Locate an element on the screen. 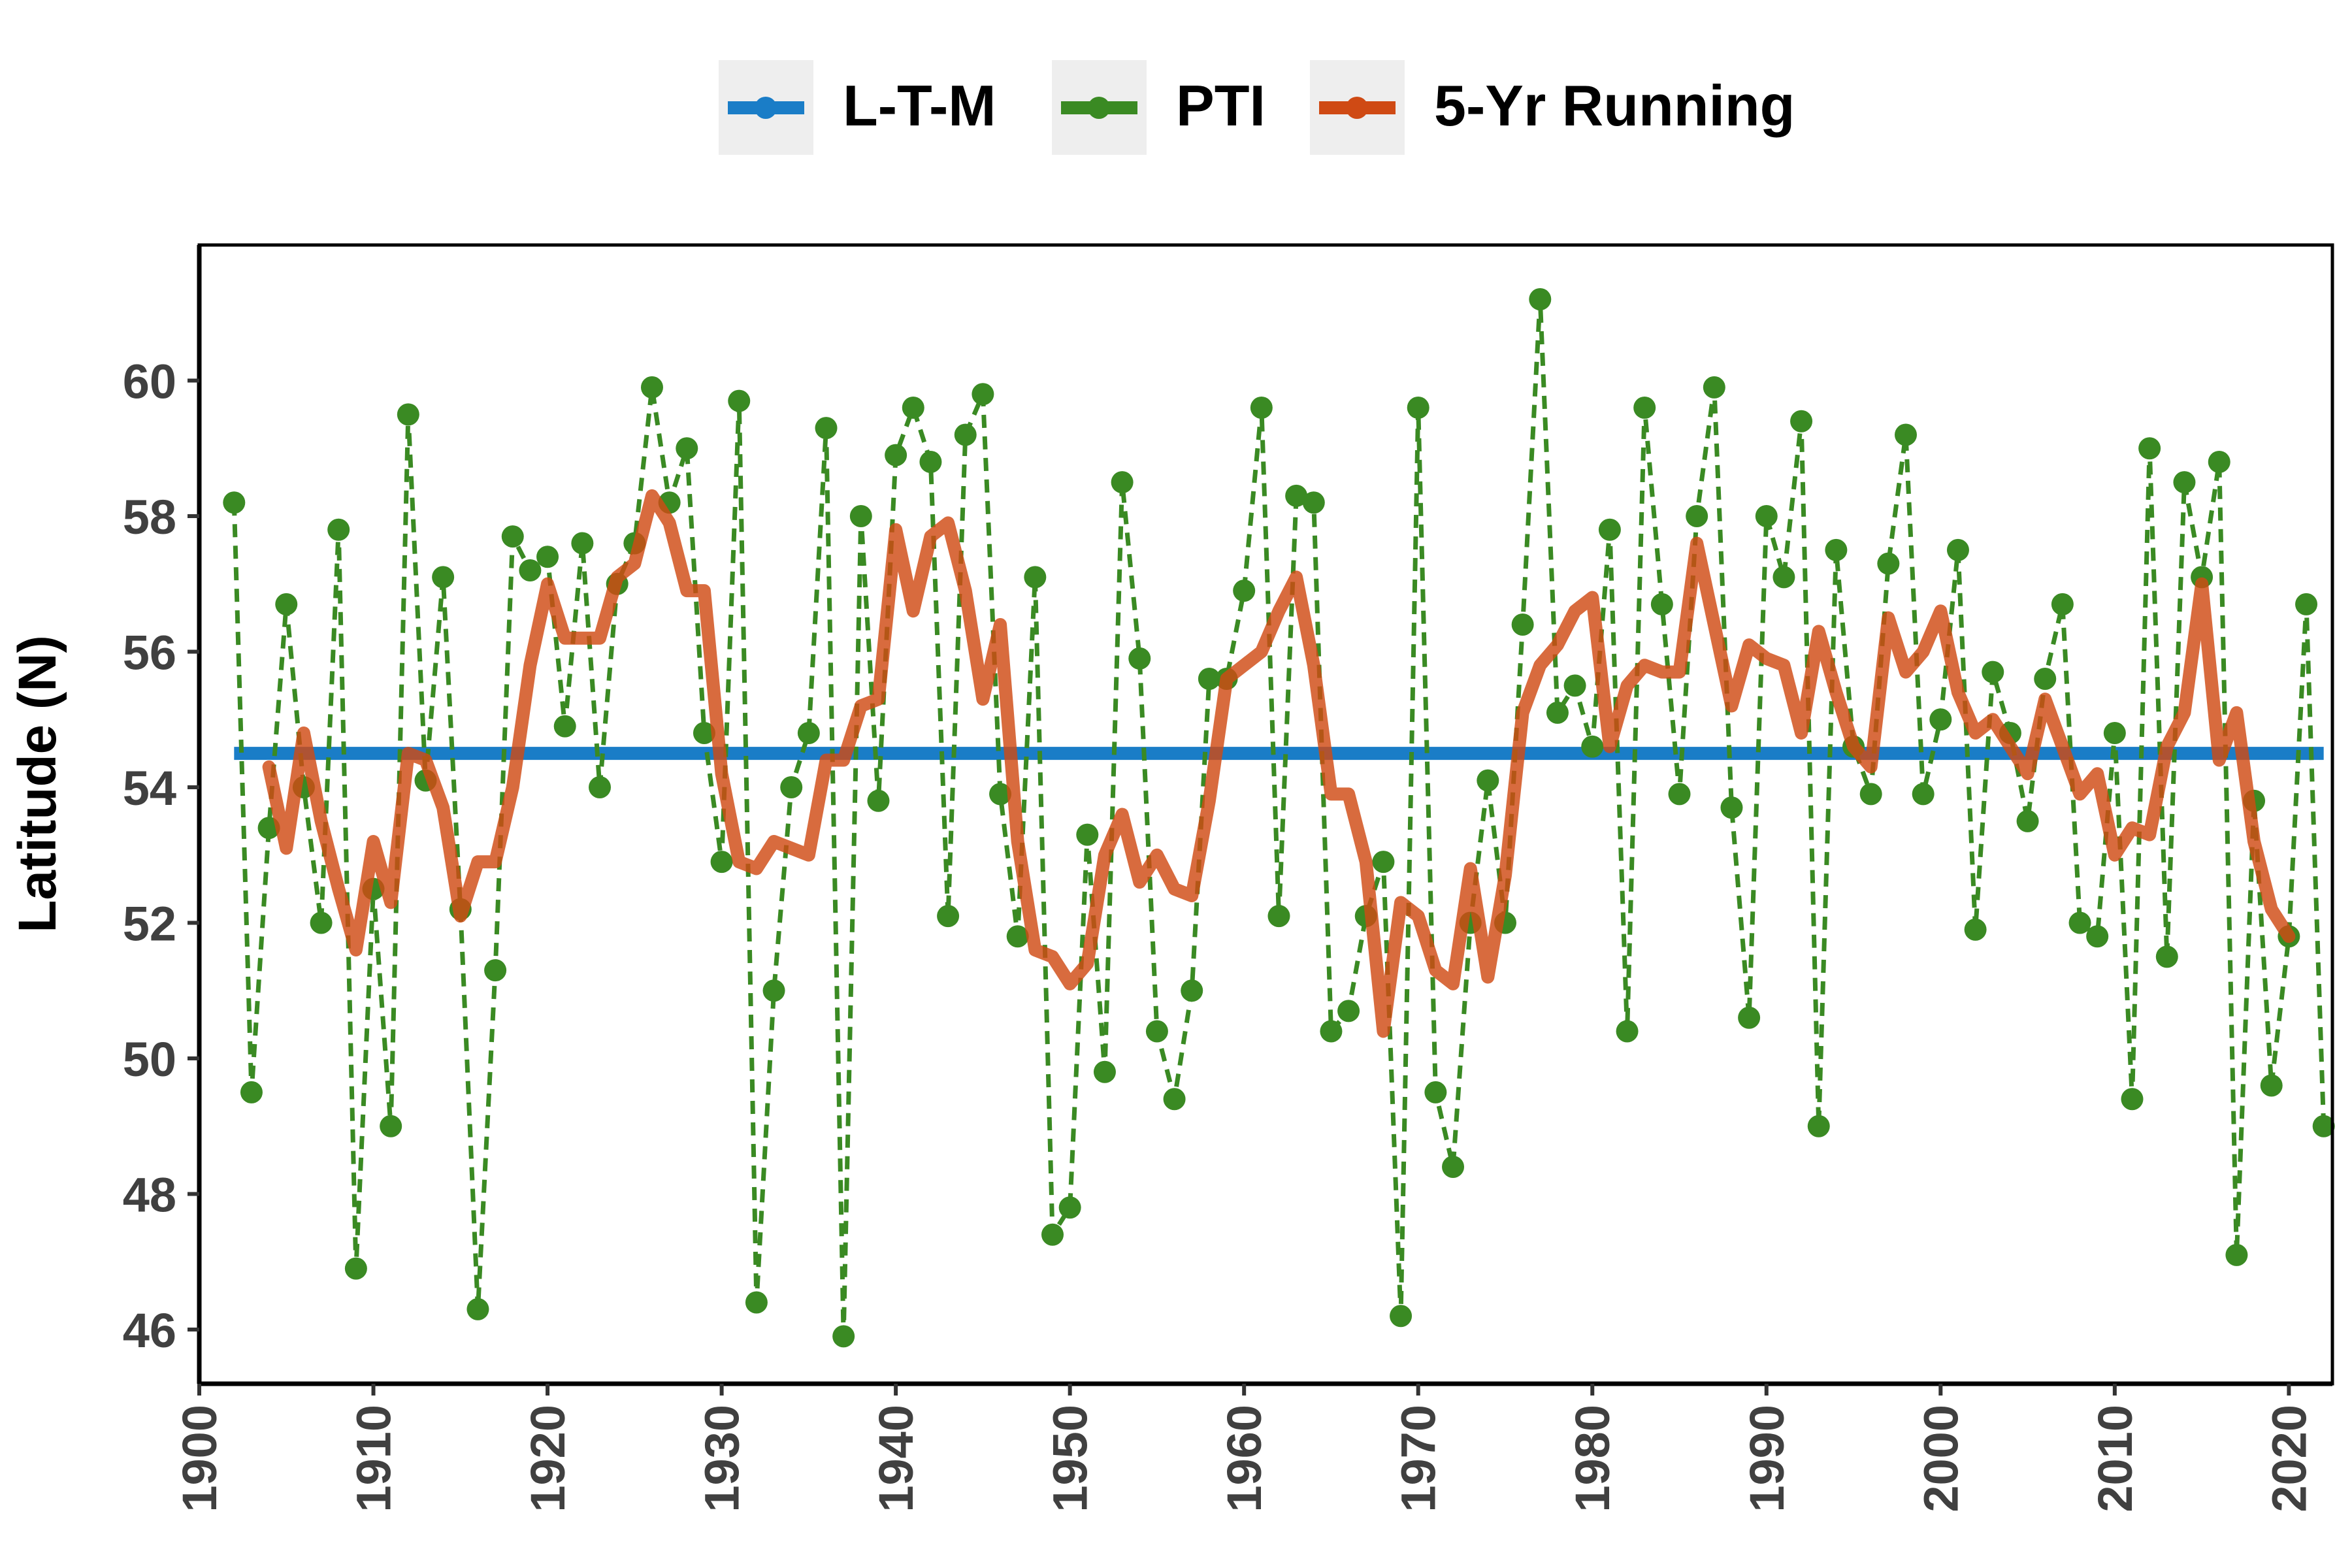  y-tick-label: 46 is located at coordinates (149, 1330).